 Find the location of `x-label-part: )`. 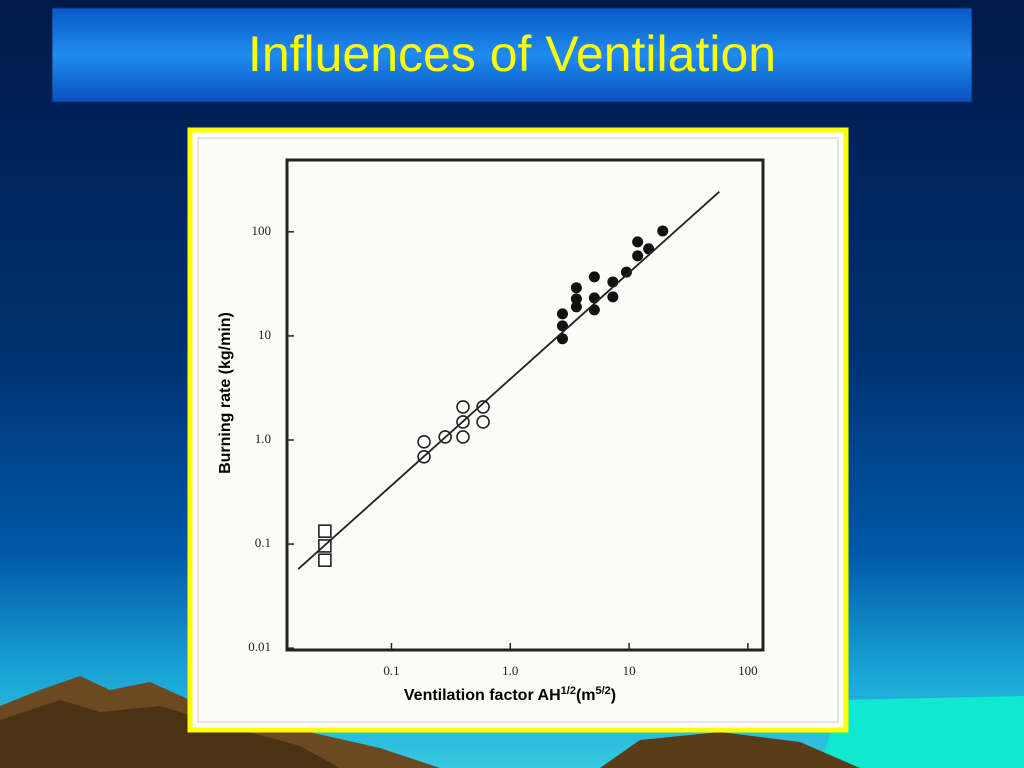

x-label-part: ) is located at coordinates (613, 695).